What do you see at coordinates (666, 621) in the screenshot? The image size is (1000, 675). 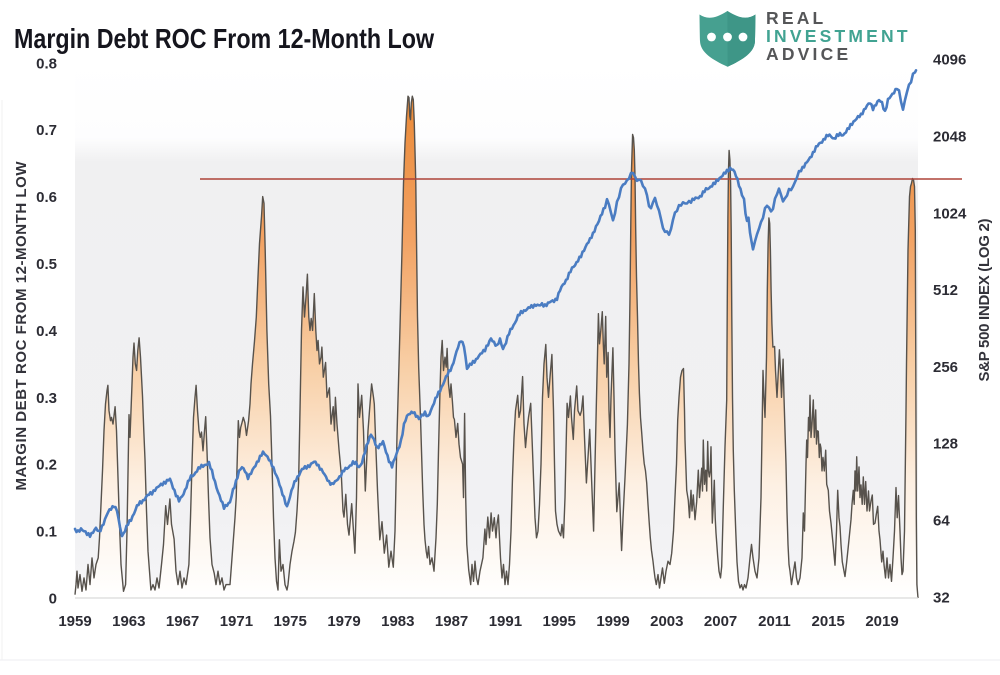 I see `svg-text: 2003` at bounding box center [666, 621].